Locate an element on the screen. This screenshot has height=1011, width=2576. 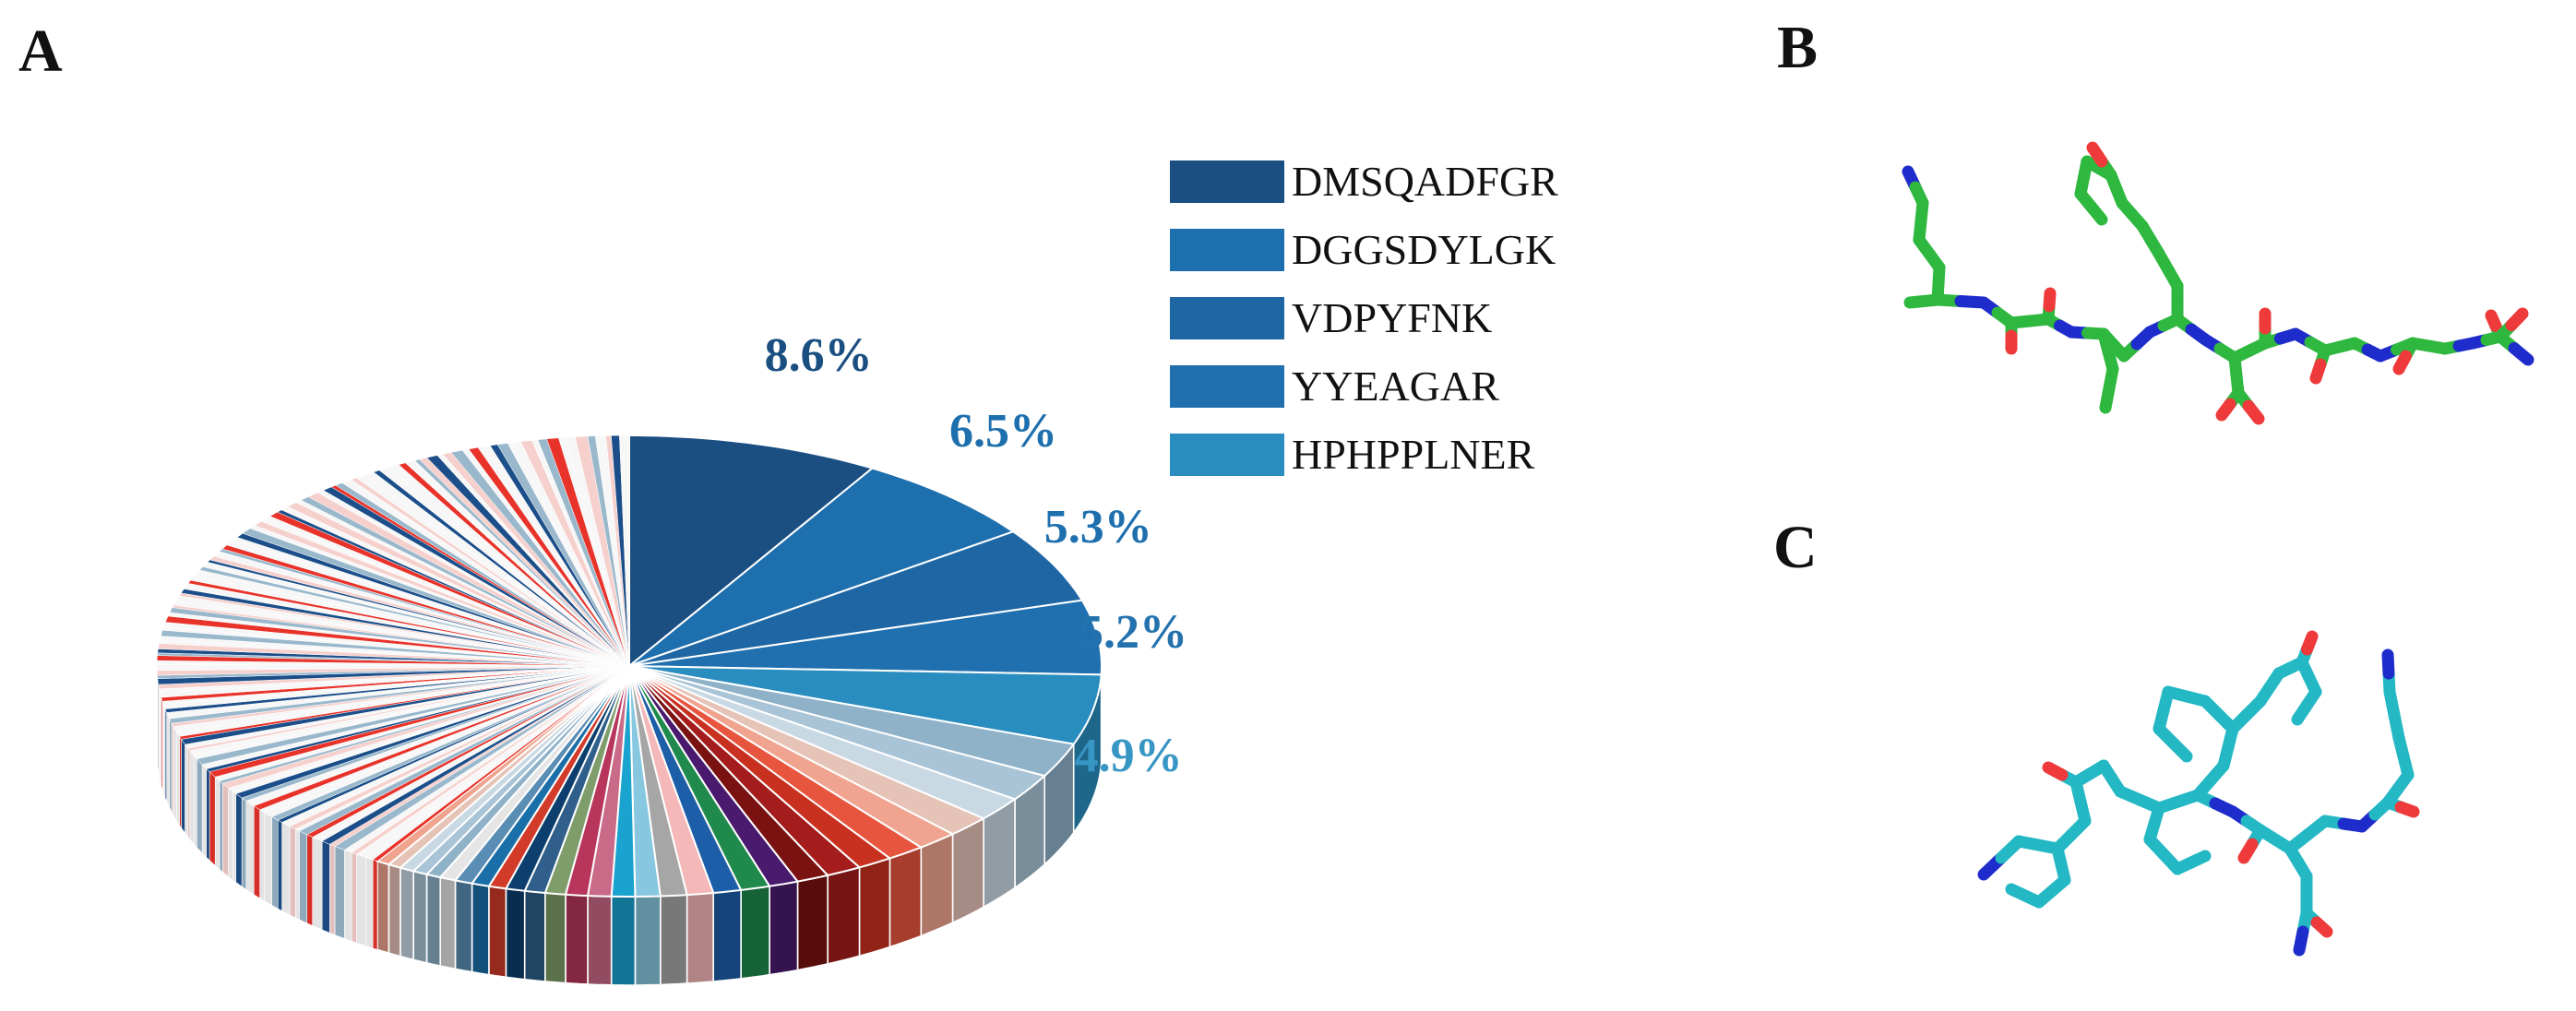
legend-label: HPHPPLNER is located at coordinates (1413, 454).